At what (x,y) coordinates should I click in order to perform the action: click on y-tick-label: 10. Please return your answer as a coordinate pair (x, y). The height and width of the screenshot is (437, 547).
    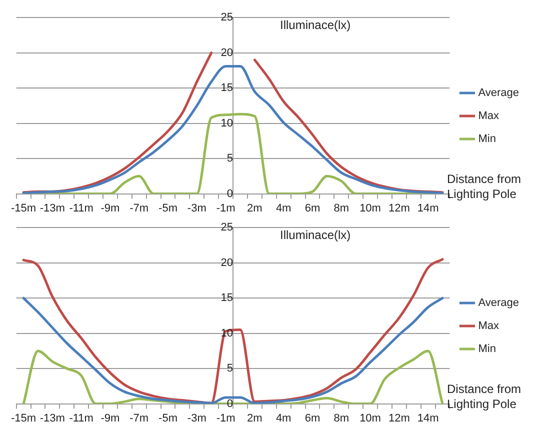
    Looking at the image, I should click on (227, 123).